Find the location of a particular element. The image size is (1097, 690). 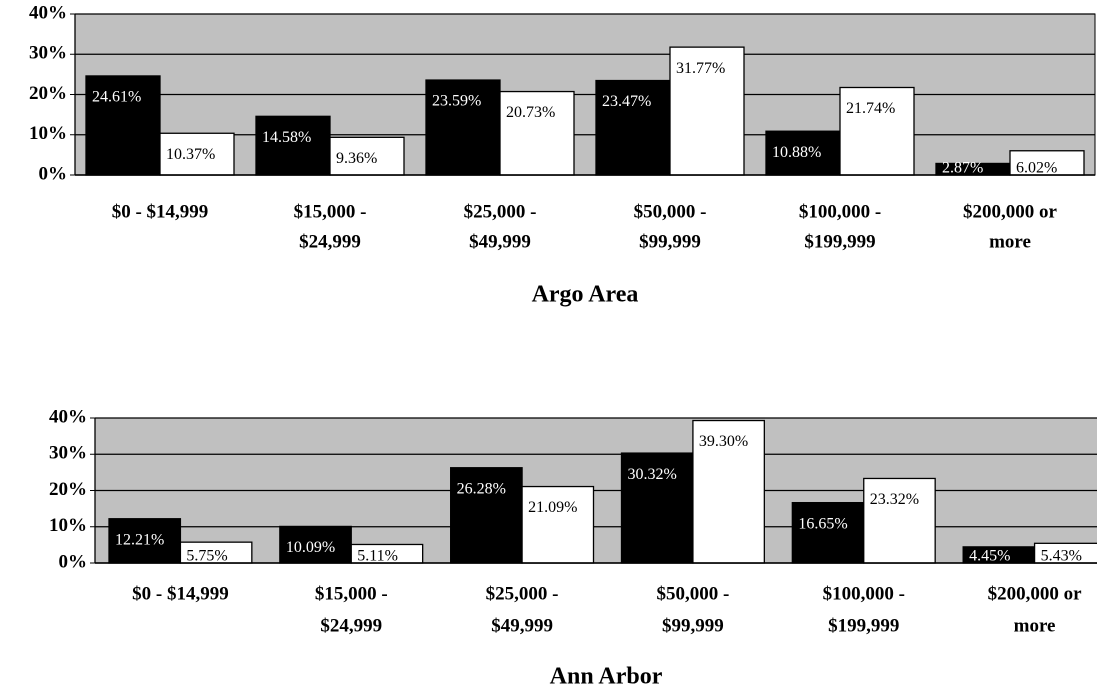

chart-title: Ann Arbor is located at coordinates (606, 677).